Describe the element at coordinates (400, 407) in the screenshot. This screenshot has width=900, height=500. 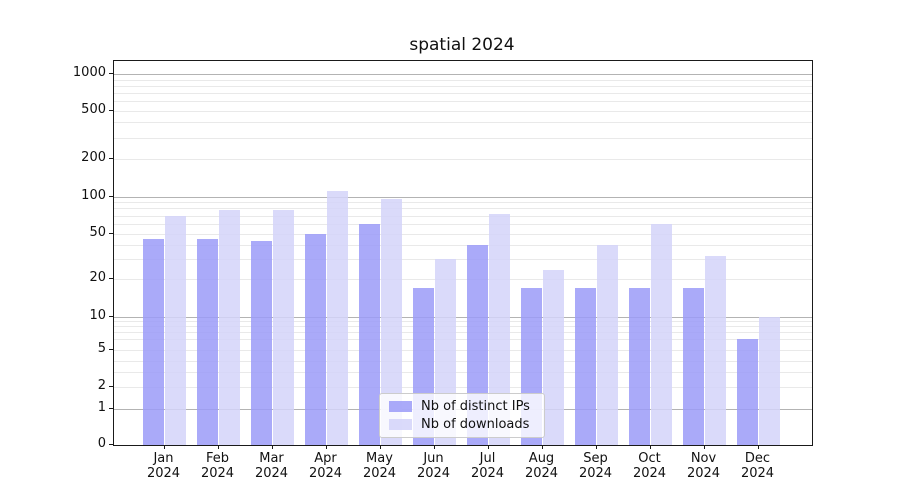
I see `legend-swatch-distinct-ips` at that location.